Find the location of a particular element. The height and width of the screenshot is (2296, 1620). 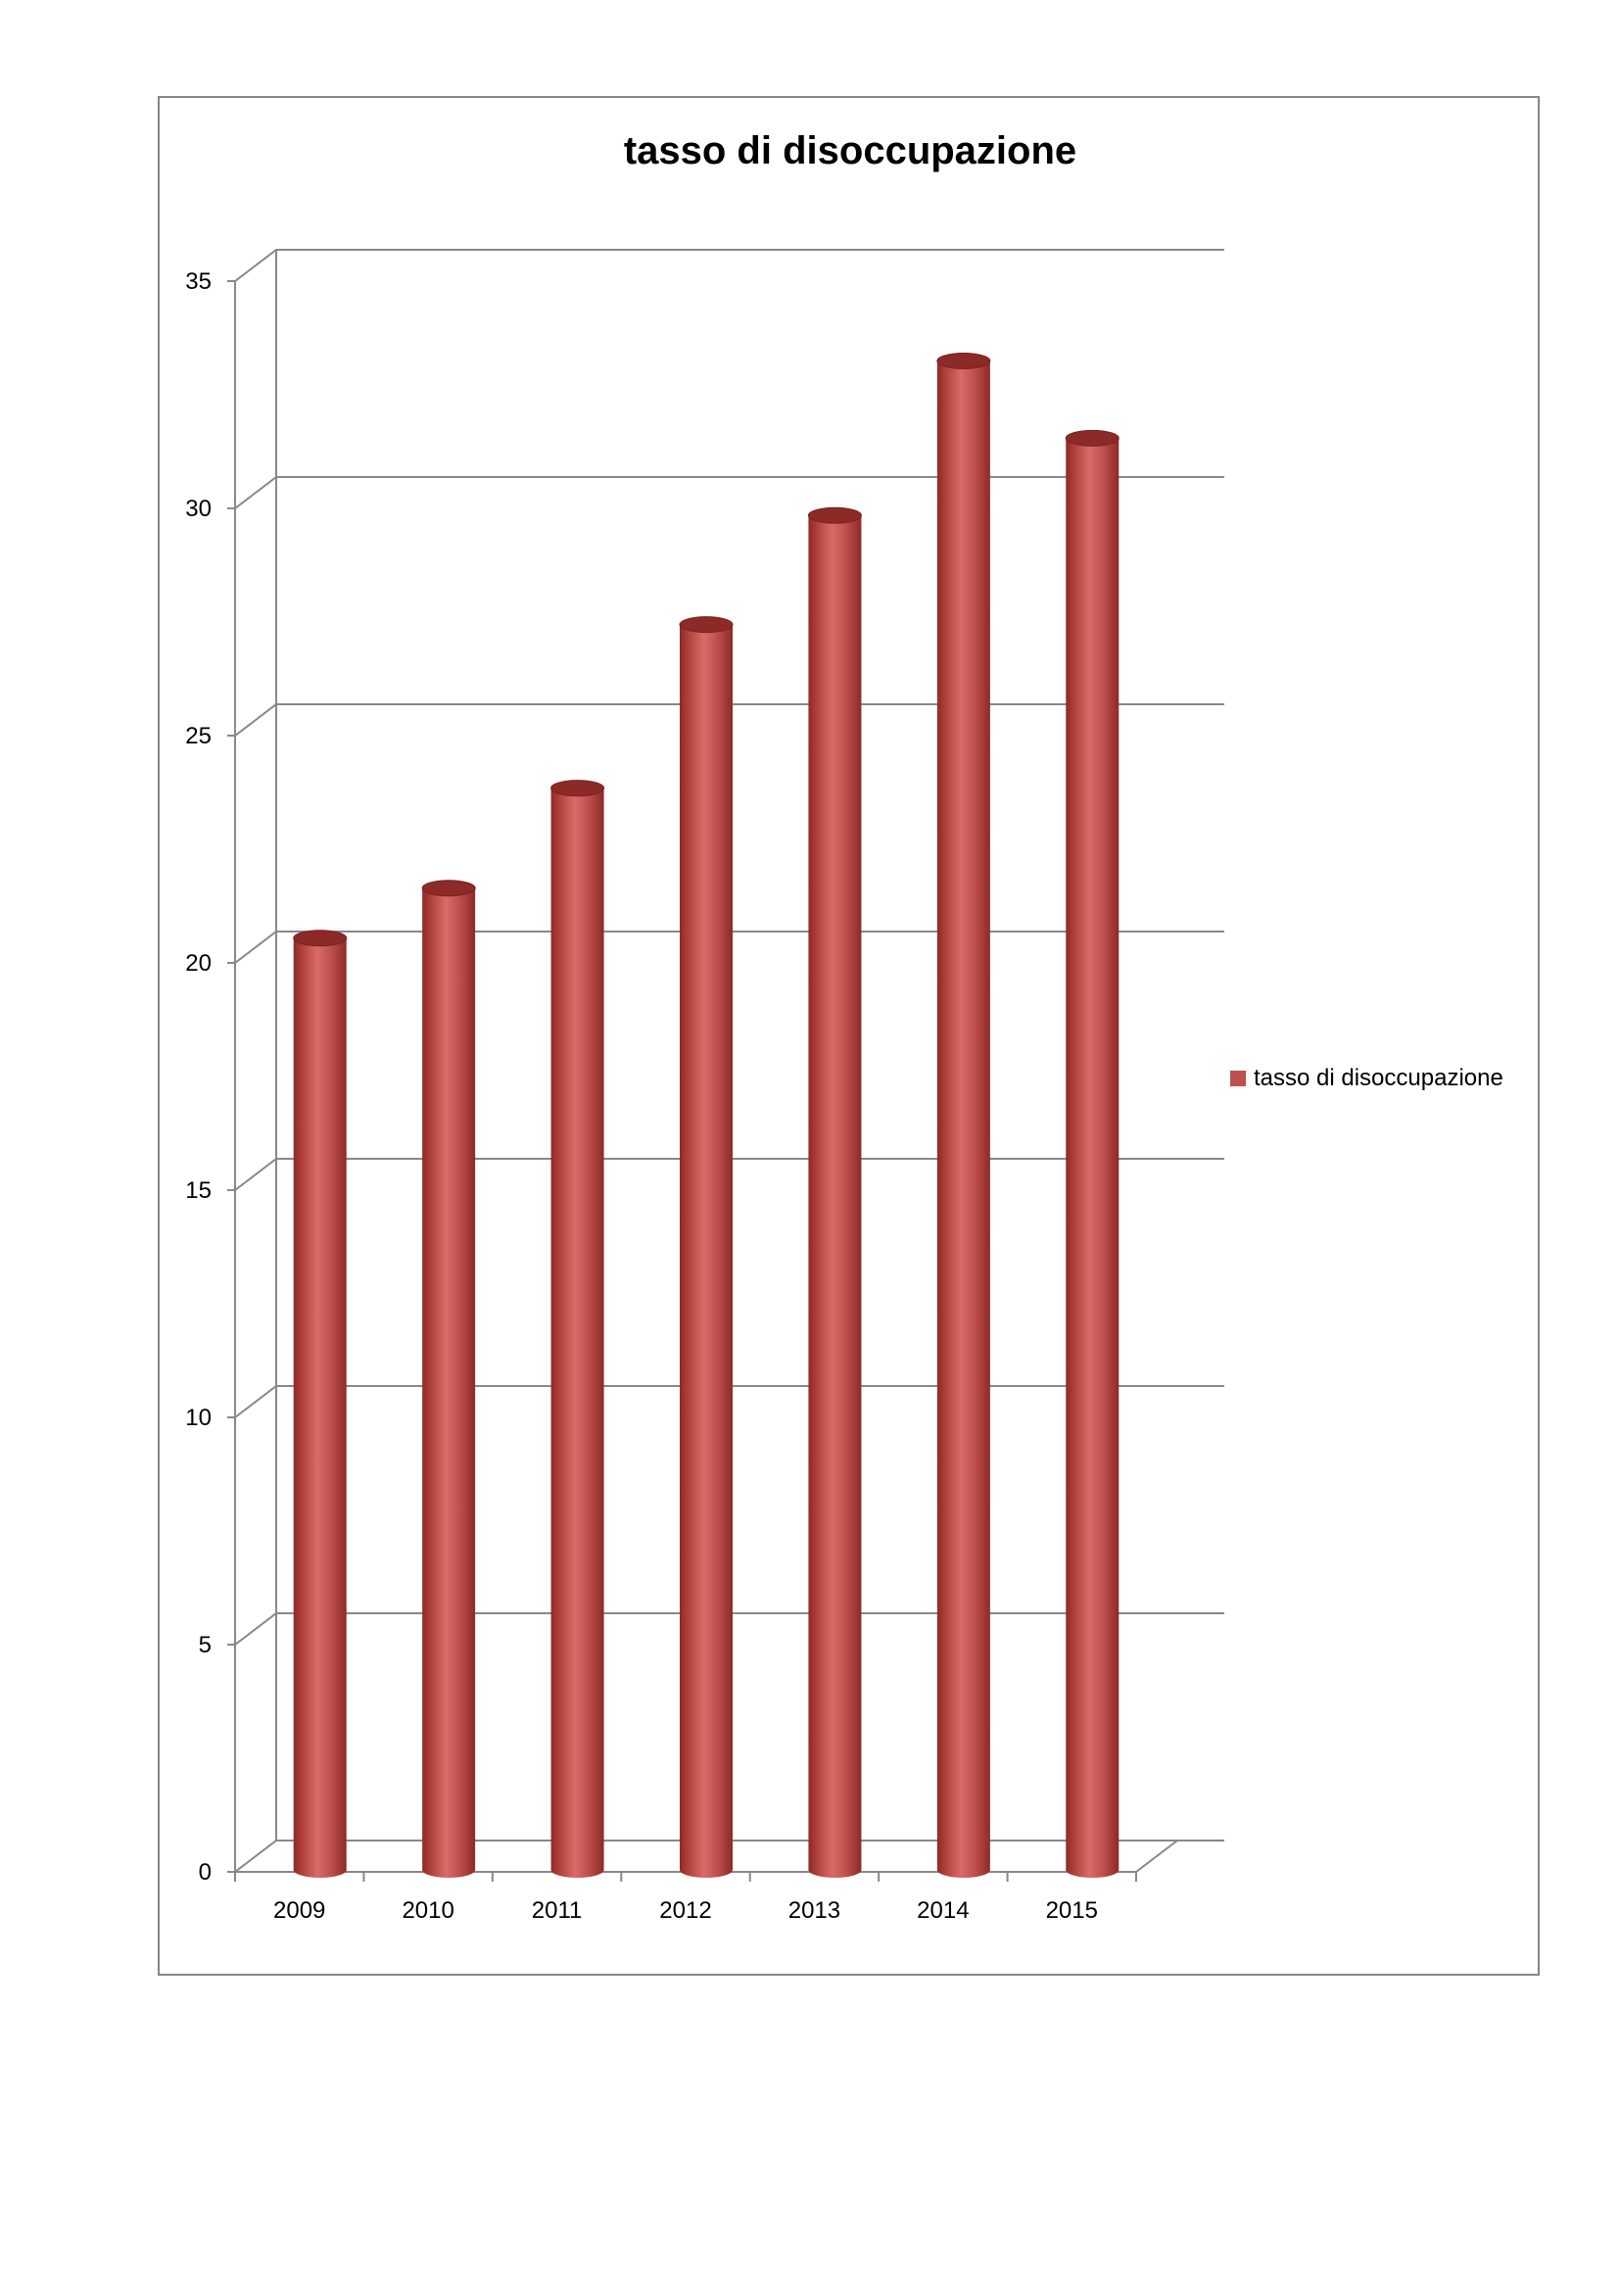

y-tick-label: 5 is located at coordinates (206, 1645).